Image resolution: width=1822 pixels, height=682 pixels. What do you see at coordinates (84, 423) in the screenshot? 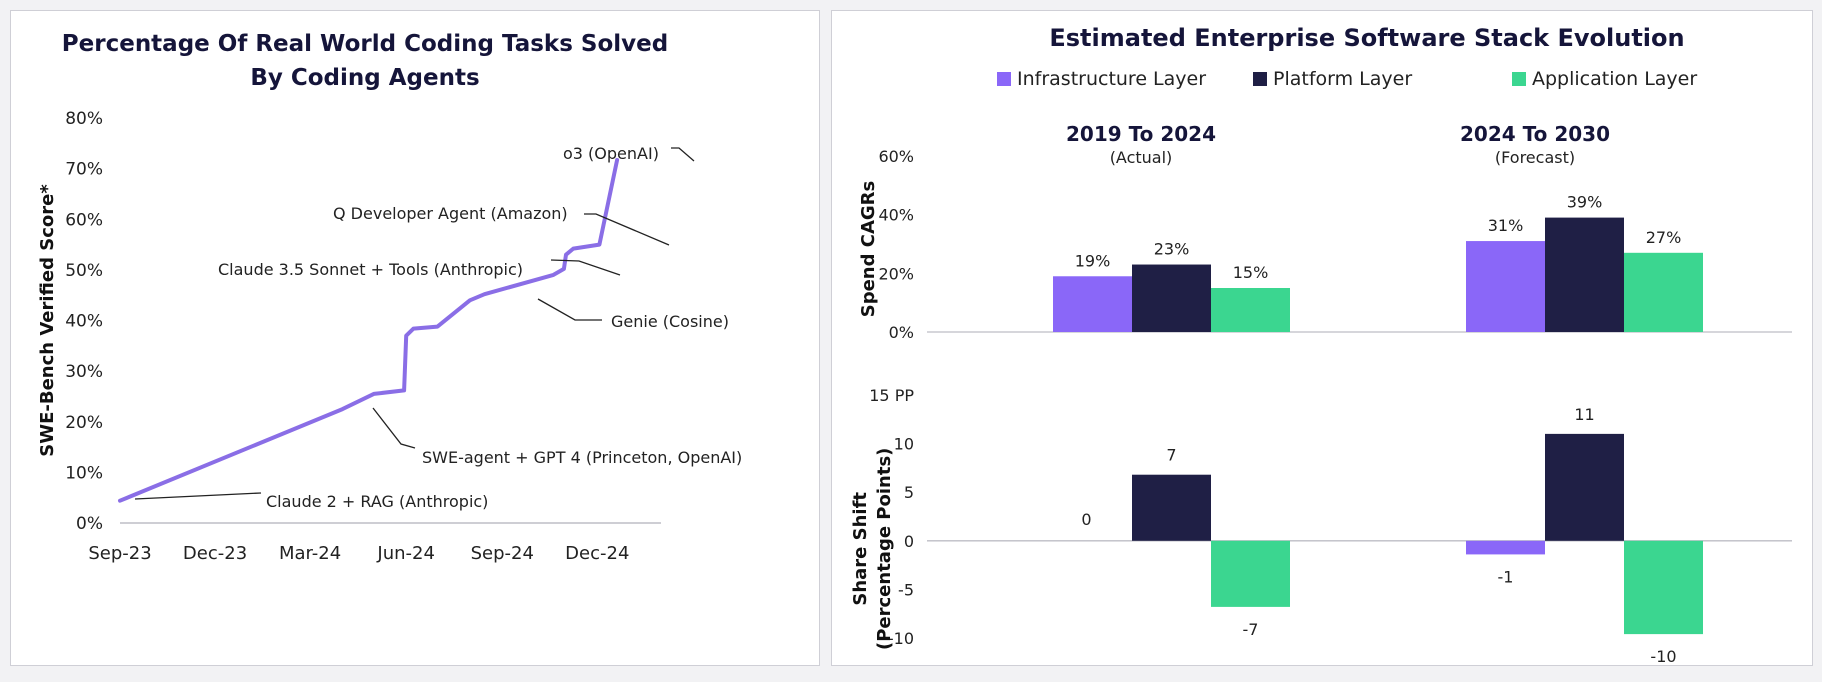
I see `y-tick-label: 20%` at bounding box center [84, 423].